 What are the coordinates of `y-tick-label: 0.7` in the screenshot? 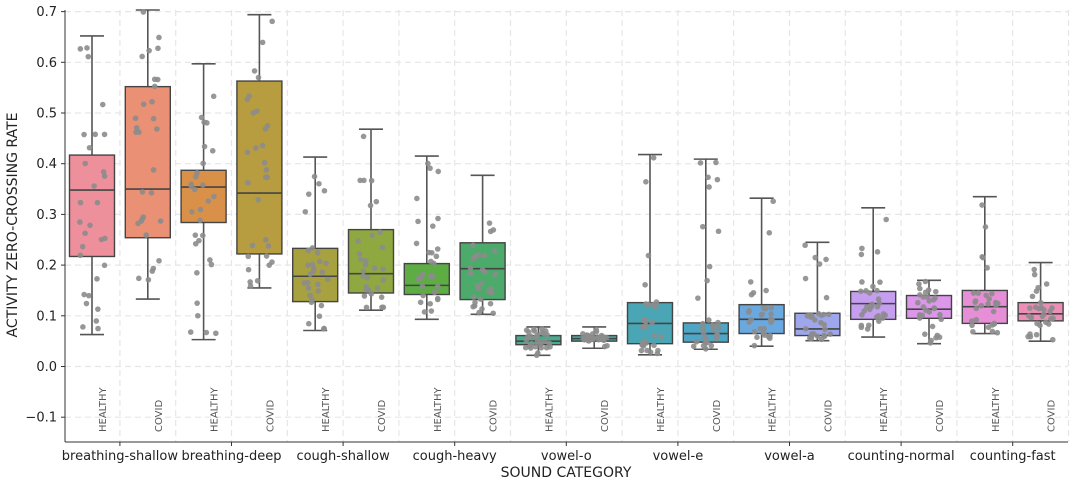 It's located at (46, 12).